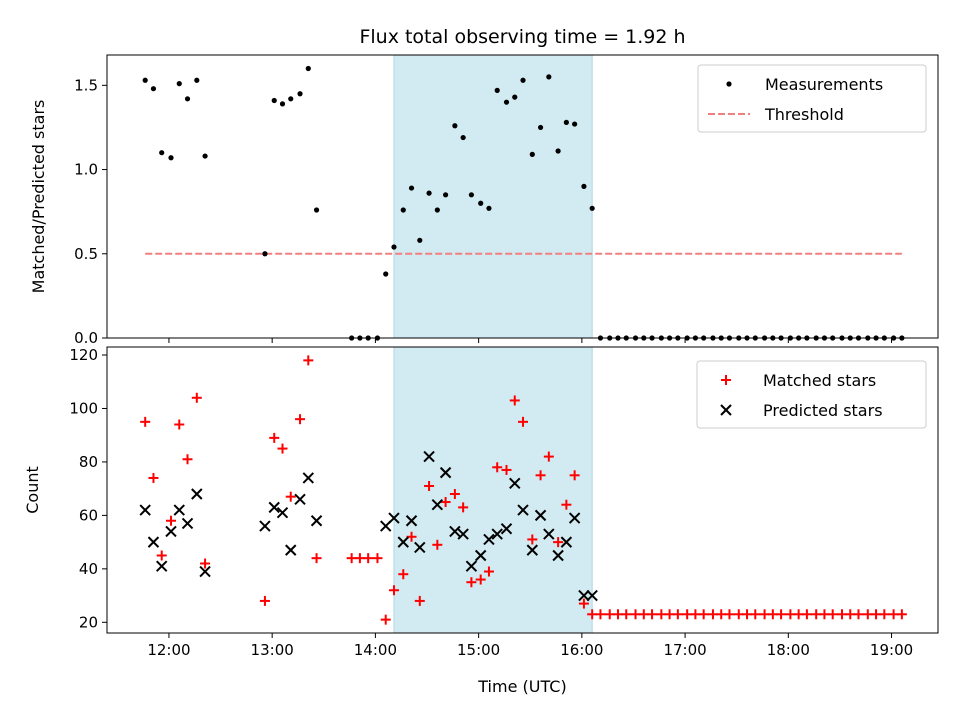 Image resolution: width=960 pixels, height=720 pixels. Describe the element at coordinates (88, 569) in the screenshot. I see `y-tick-label: 40` at that location.